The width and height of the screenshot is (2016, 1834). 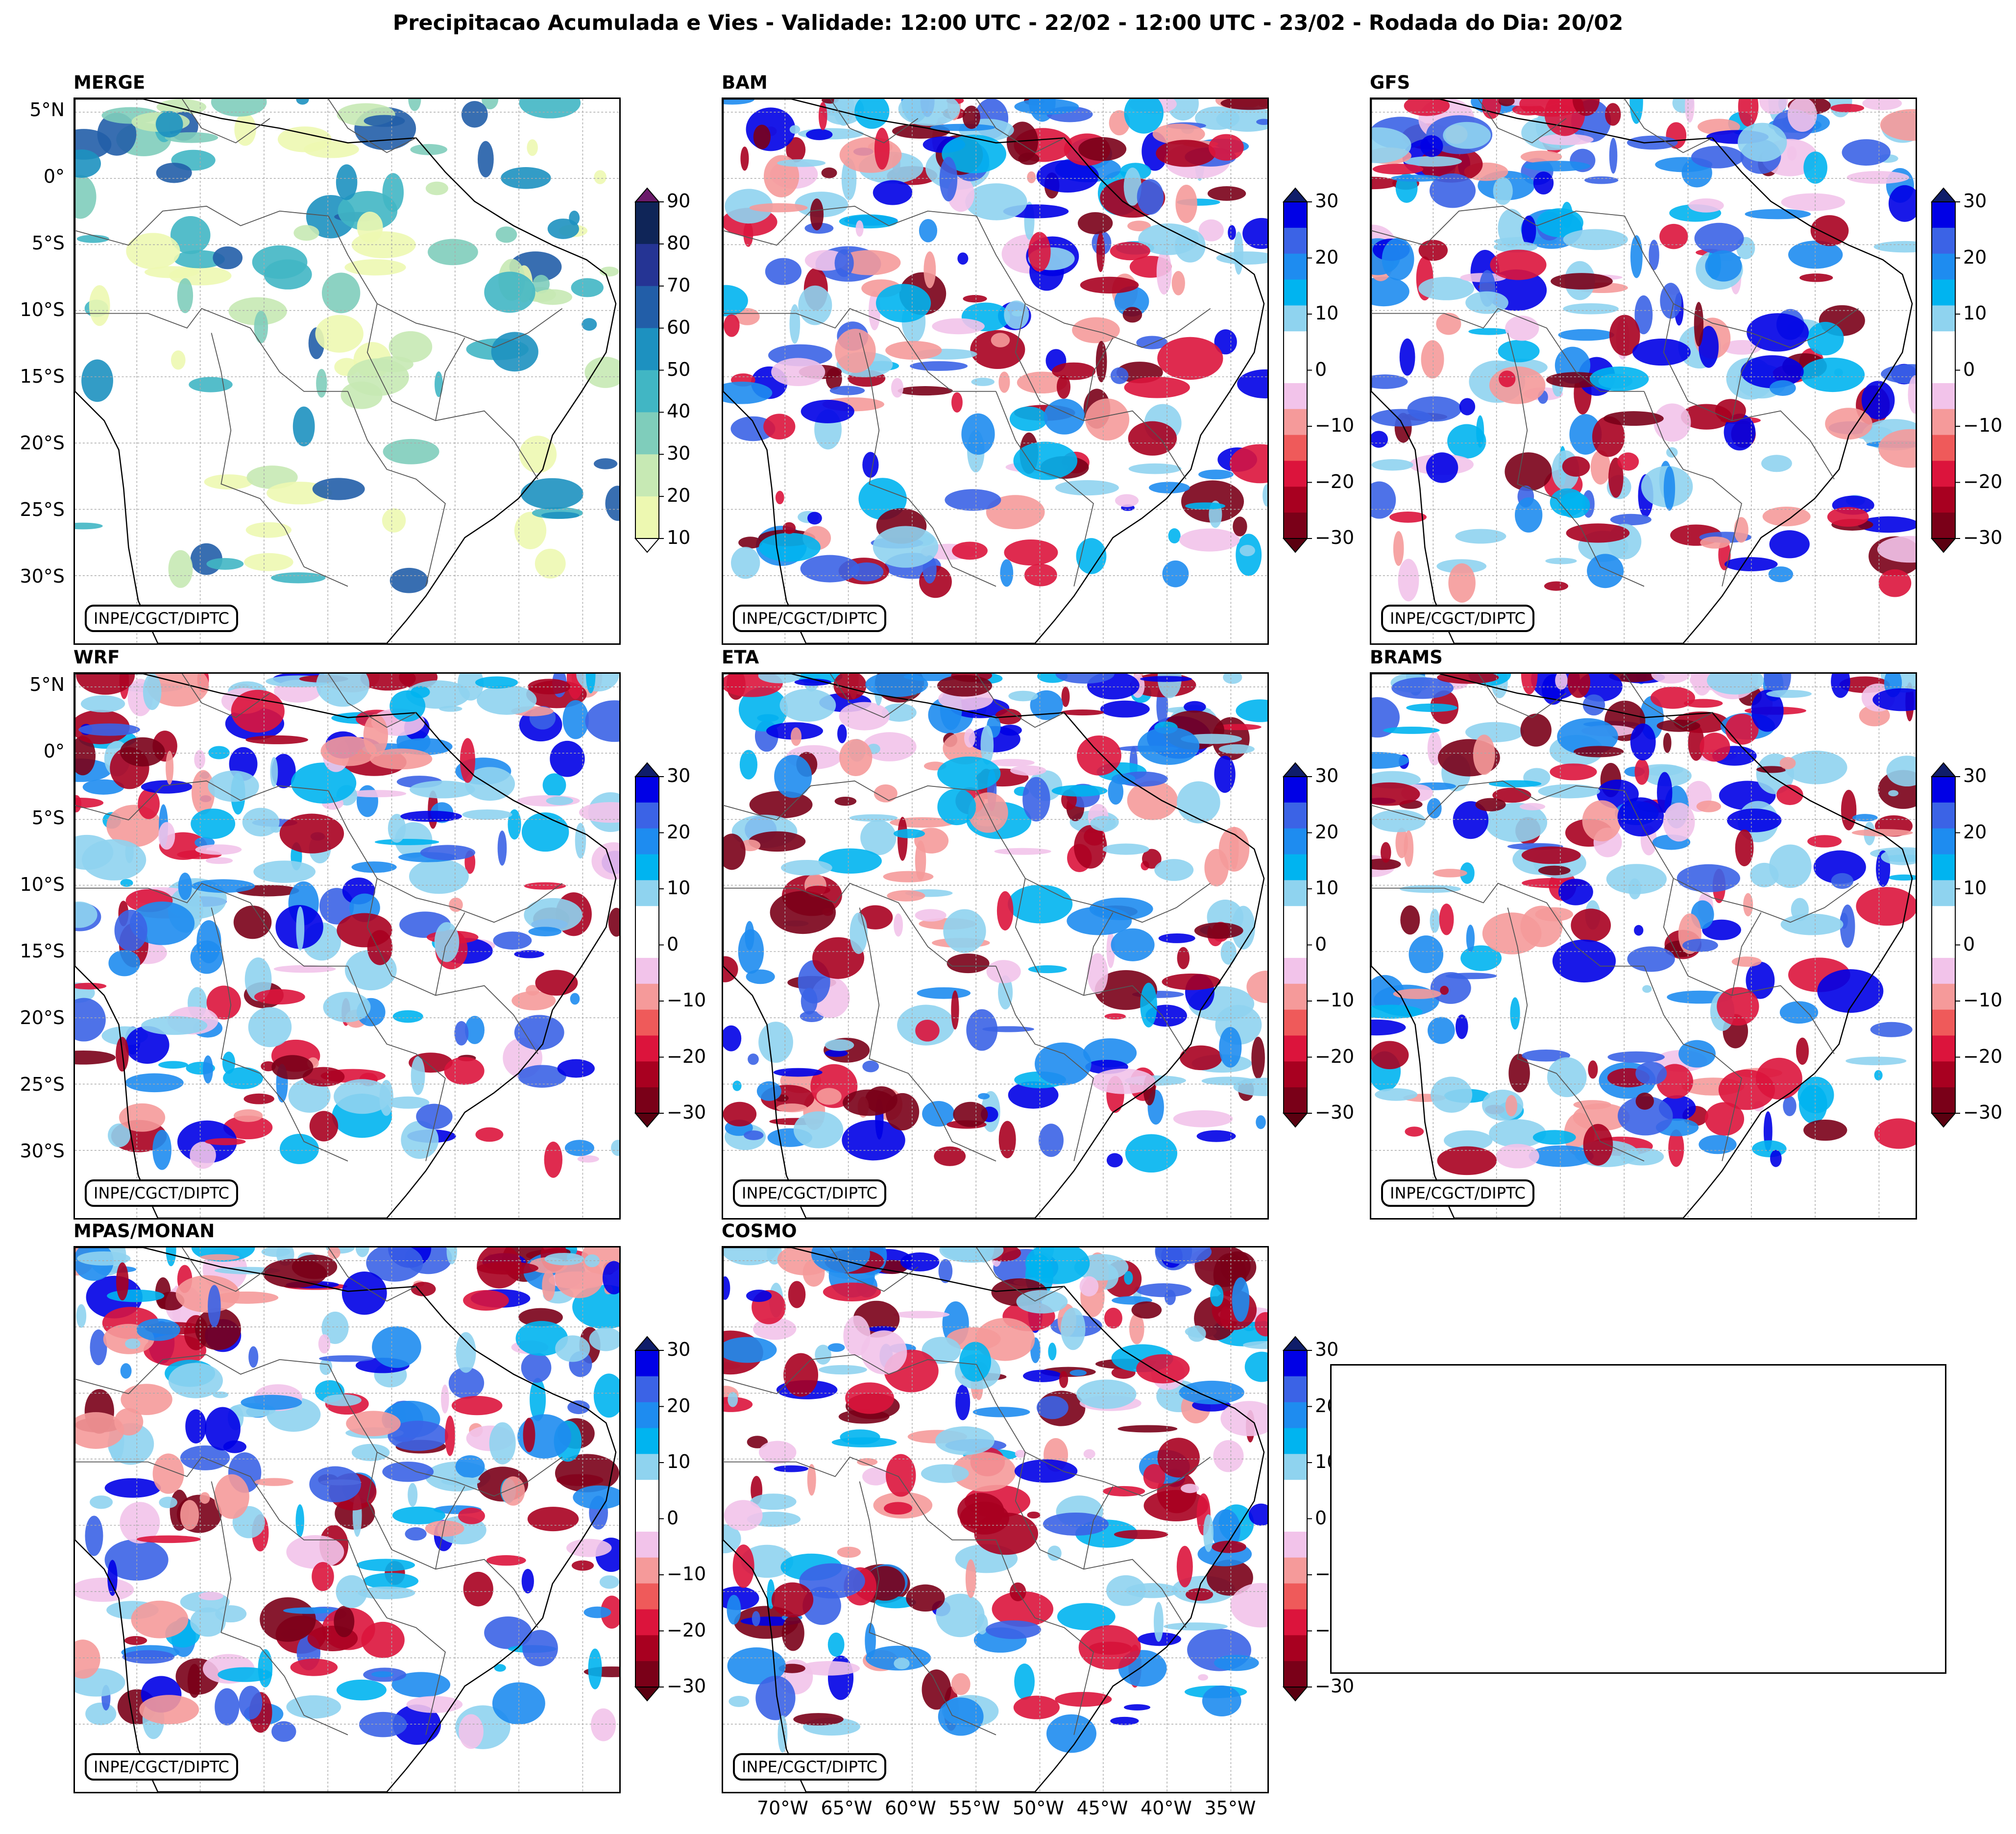 What do you see at coordinates (686, 1574) in the screenshot?
I see `colorbar-tick-label: −10` at bounding box center [686, 1574].